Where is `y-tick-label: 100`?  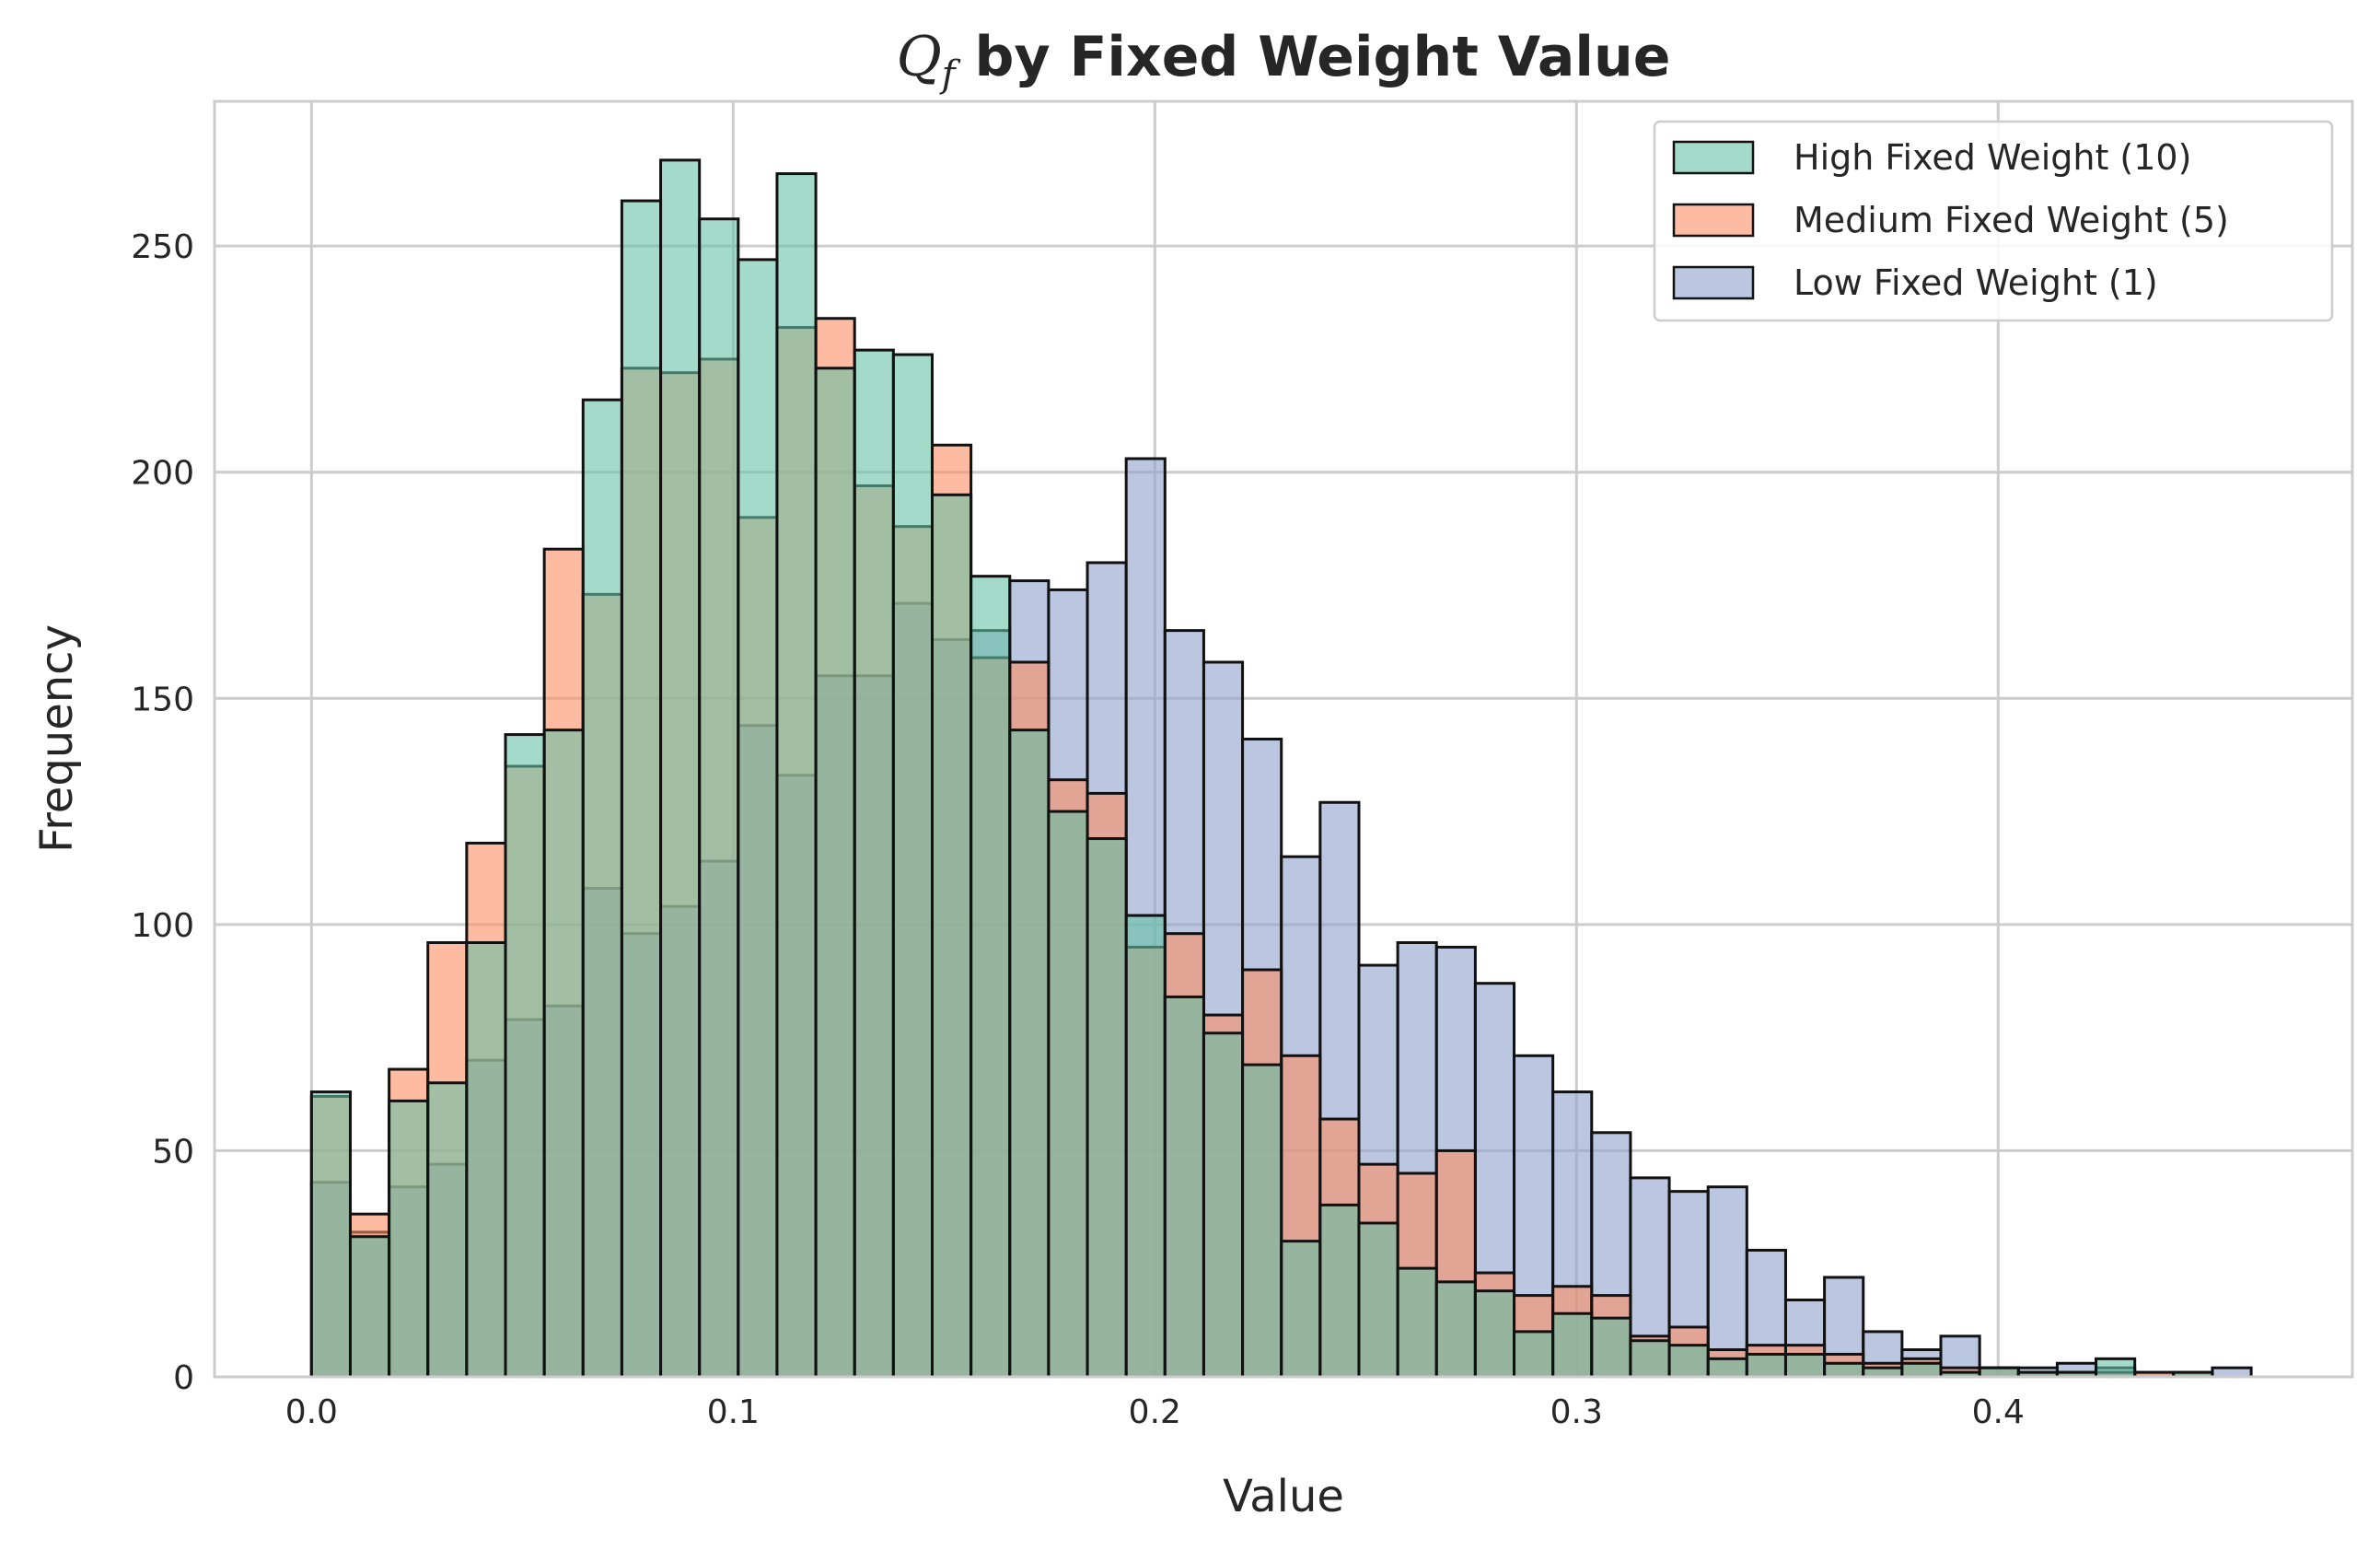 y-tick-label: 100 is located at coordinates (162, 926).